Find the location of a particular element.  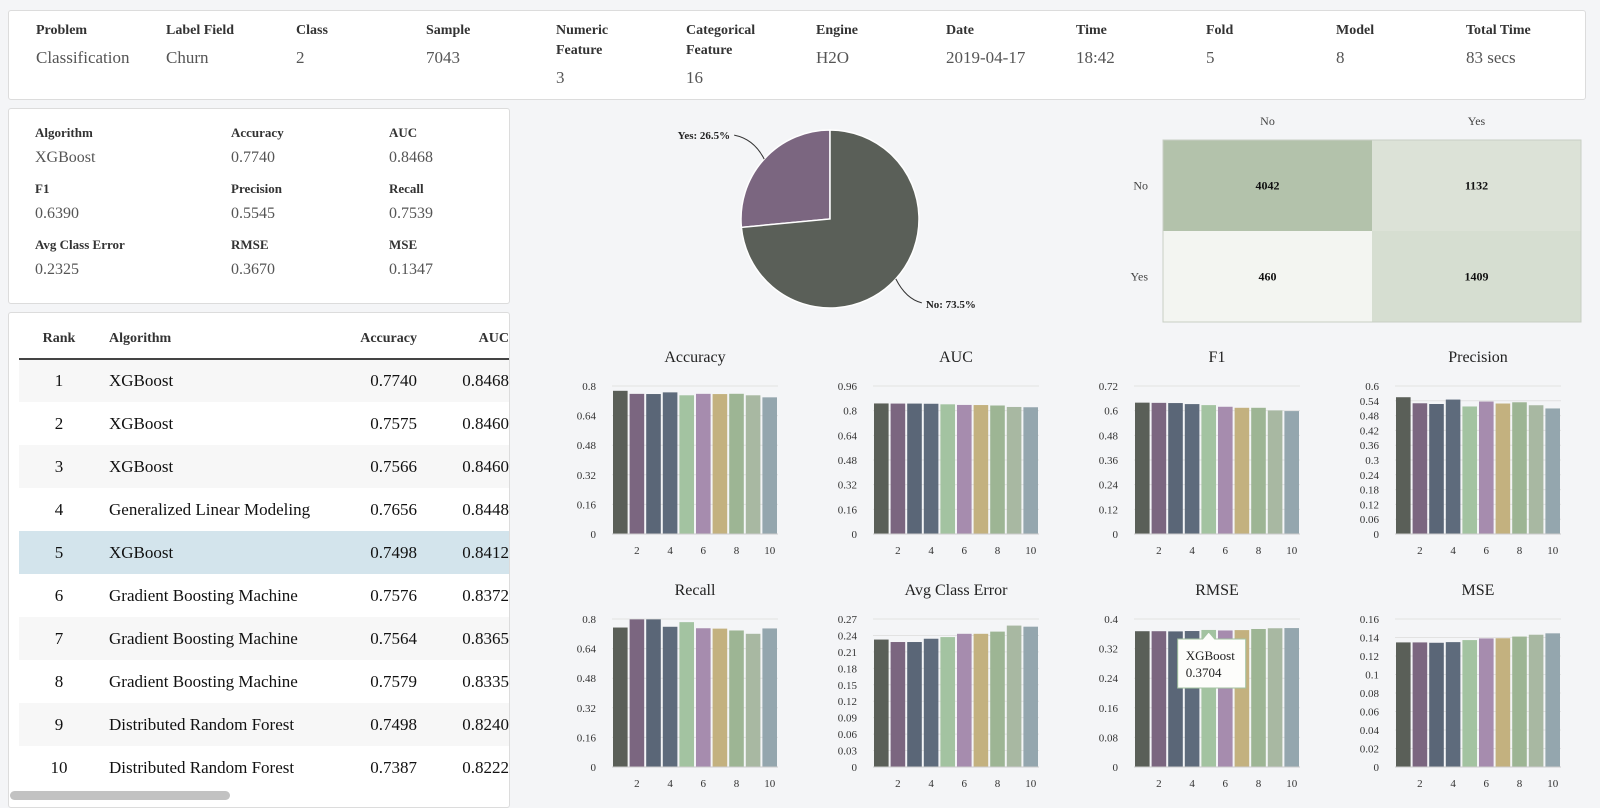

header-accuracy: Accuracy is located at coordinates (385, 339).